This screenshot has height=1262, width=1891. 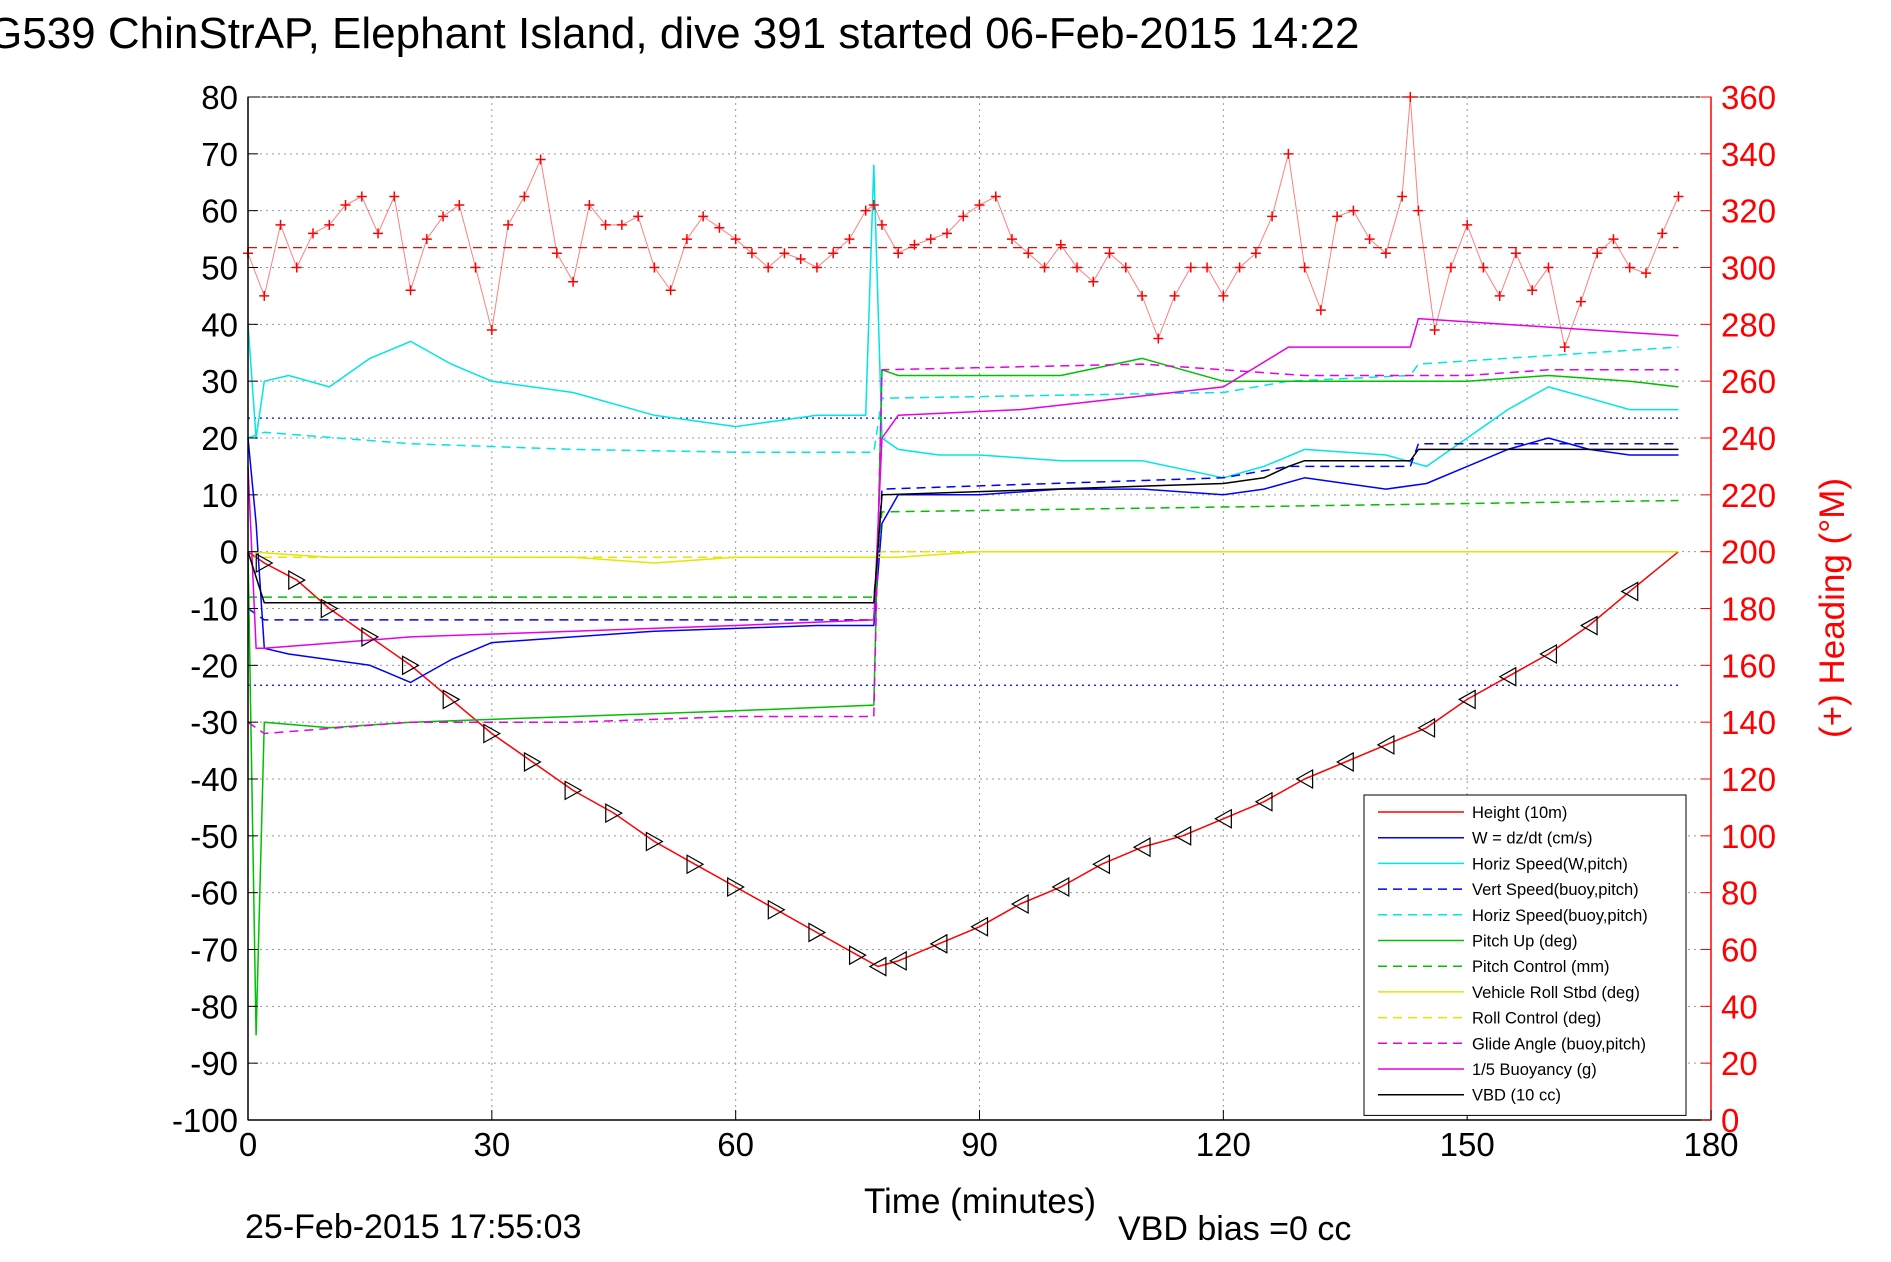 What do you see at coordinates (1832, 608) in the screenshot?
I see `right-axis-label: (+) Heading (°M)` at bounding box center [1832, 608].